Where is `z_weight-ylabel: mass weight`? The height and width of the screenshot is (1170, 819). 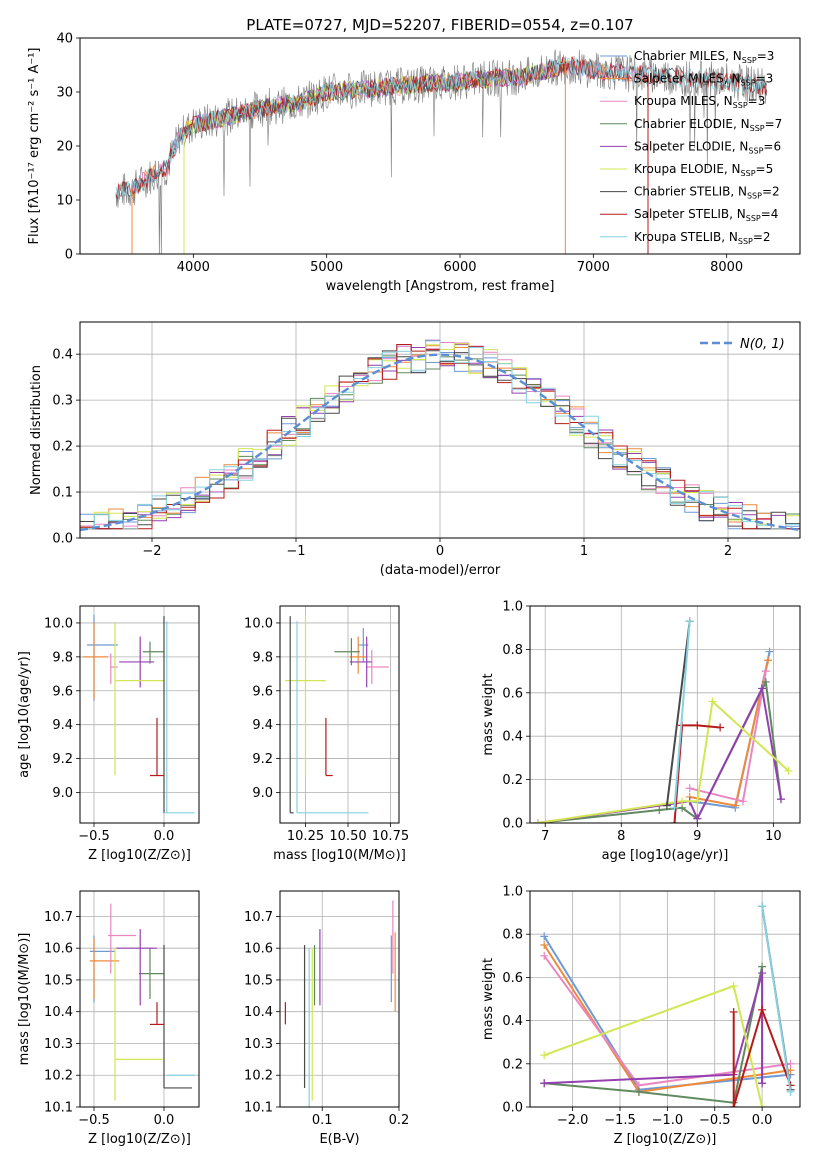 z_weight-ylabel: mass weight is located at coordinates (488, 999).